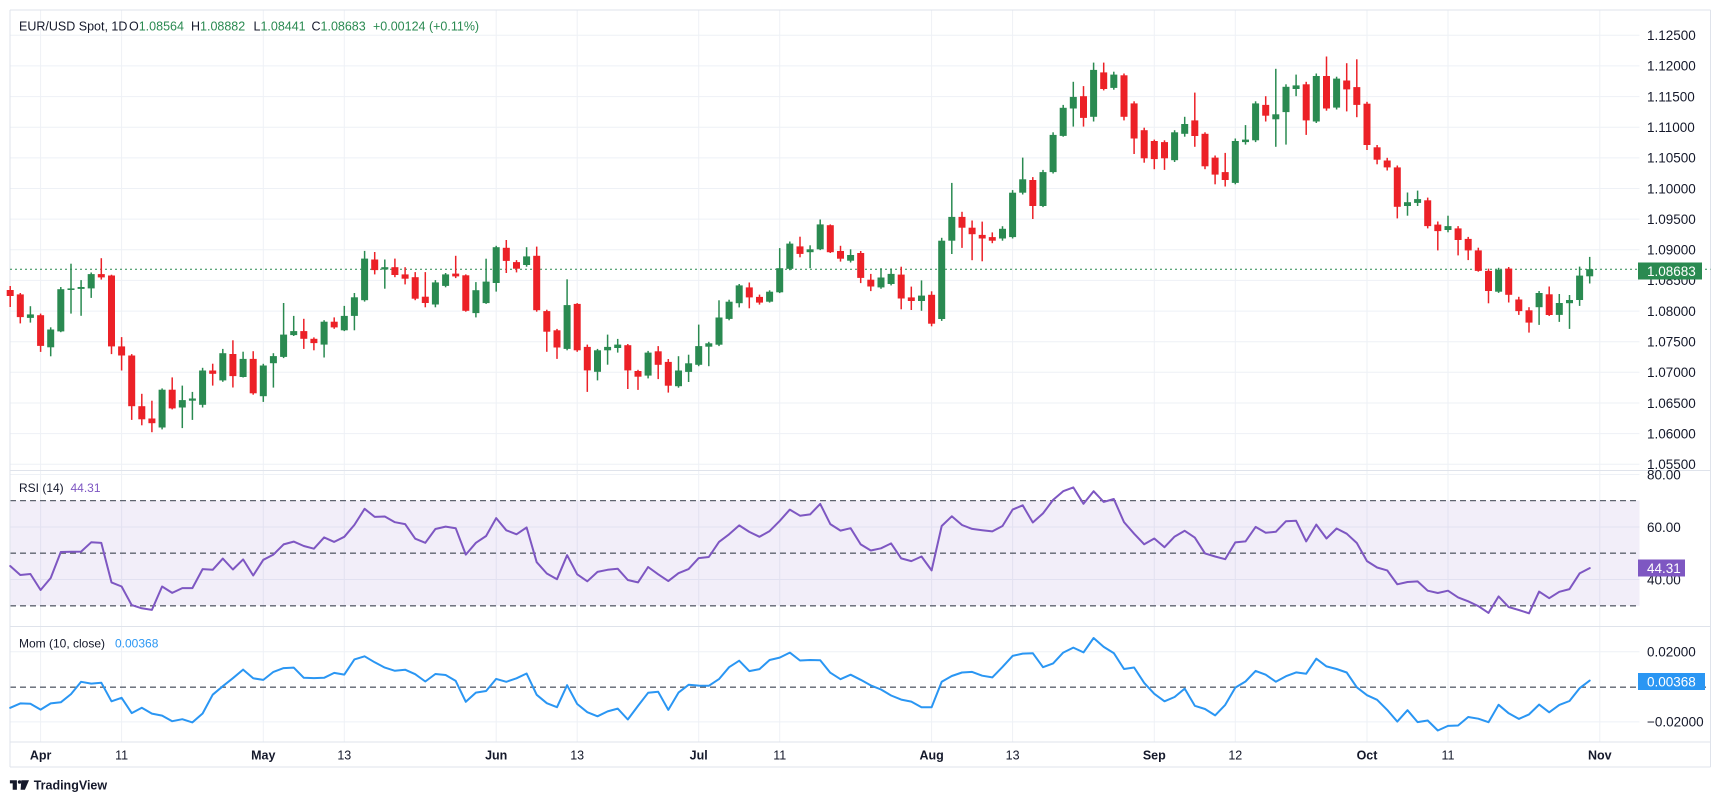  Describe the element at coordinates (1671, 188) in the screenshot. I see `svg-text: 1.10000` at that location.